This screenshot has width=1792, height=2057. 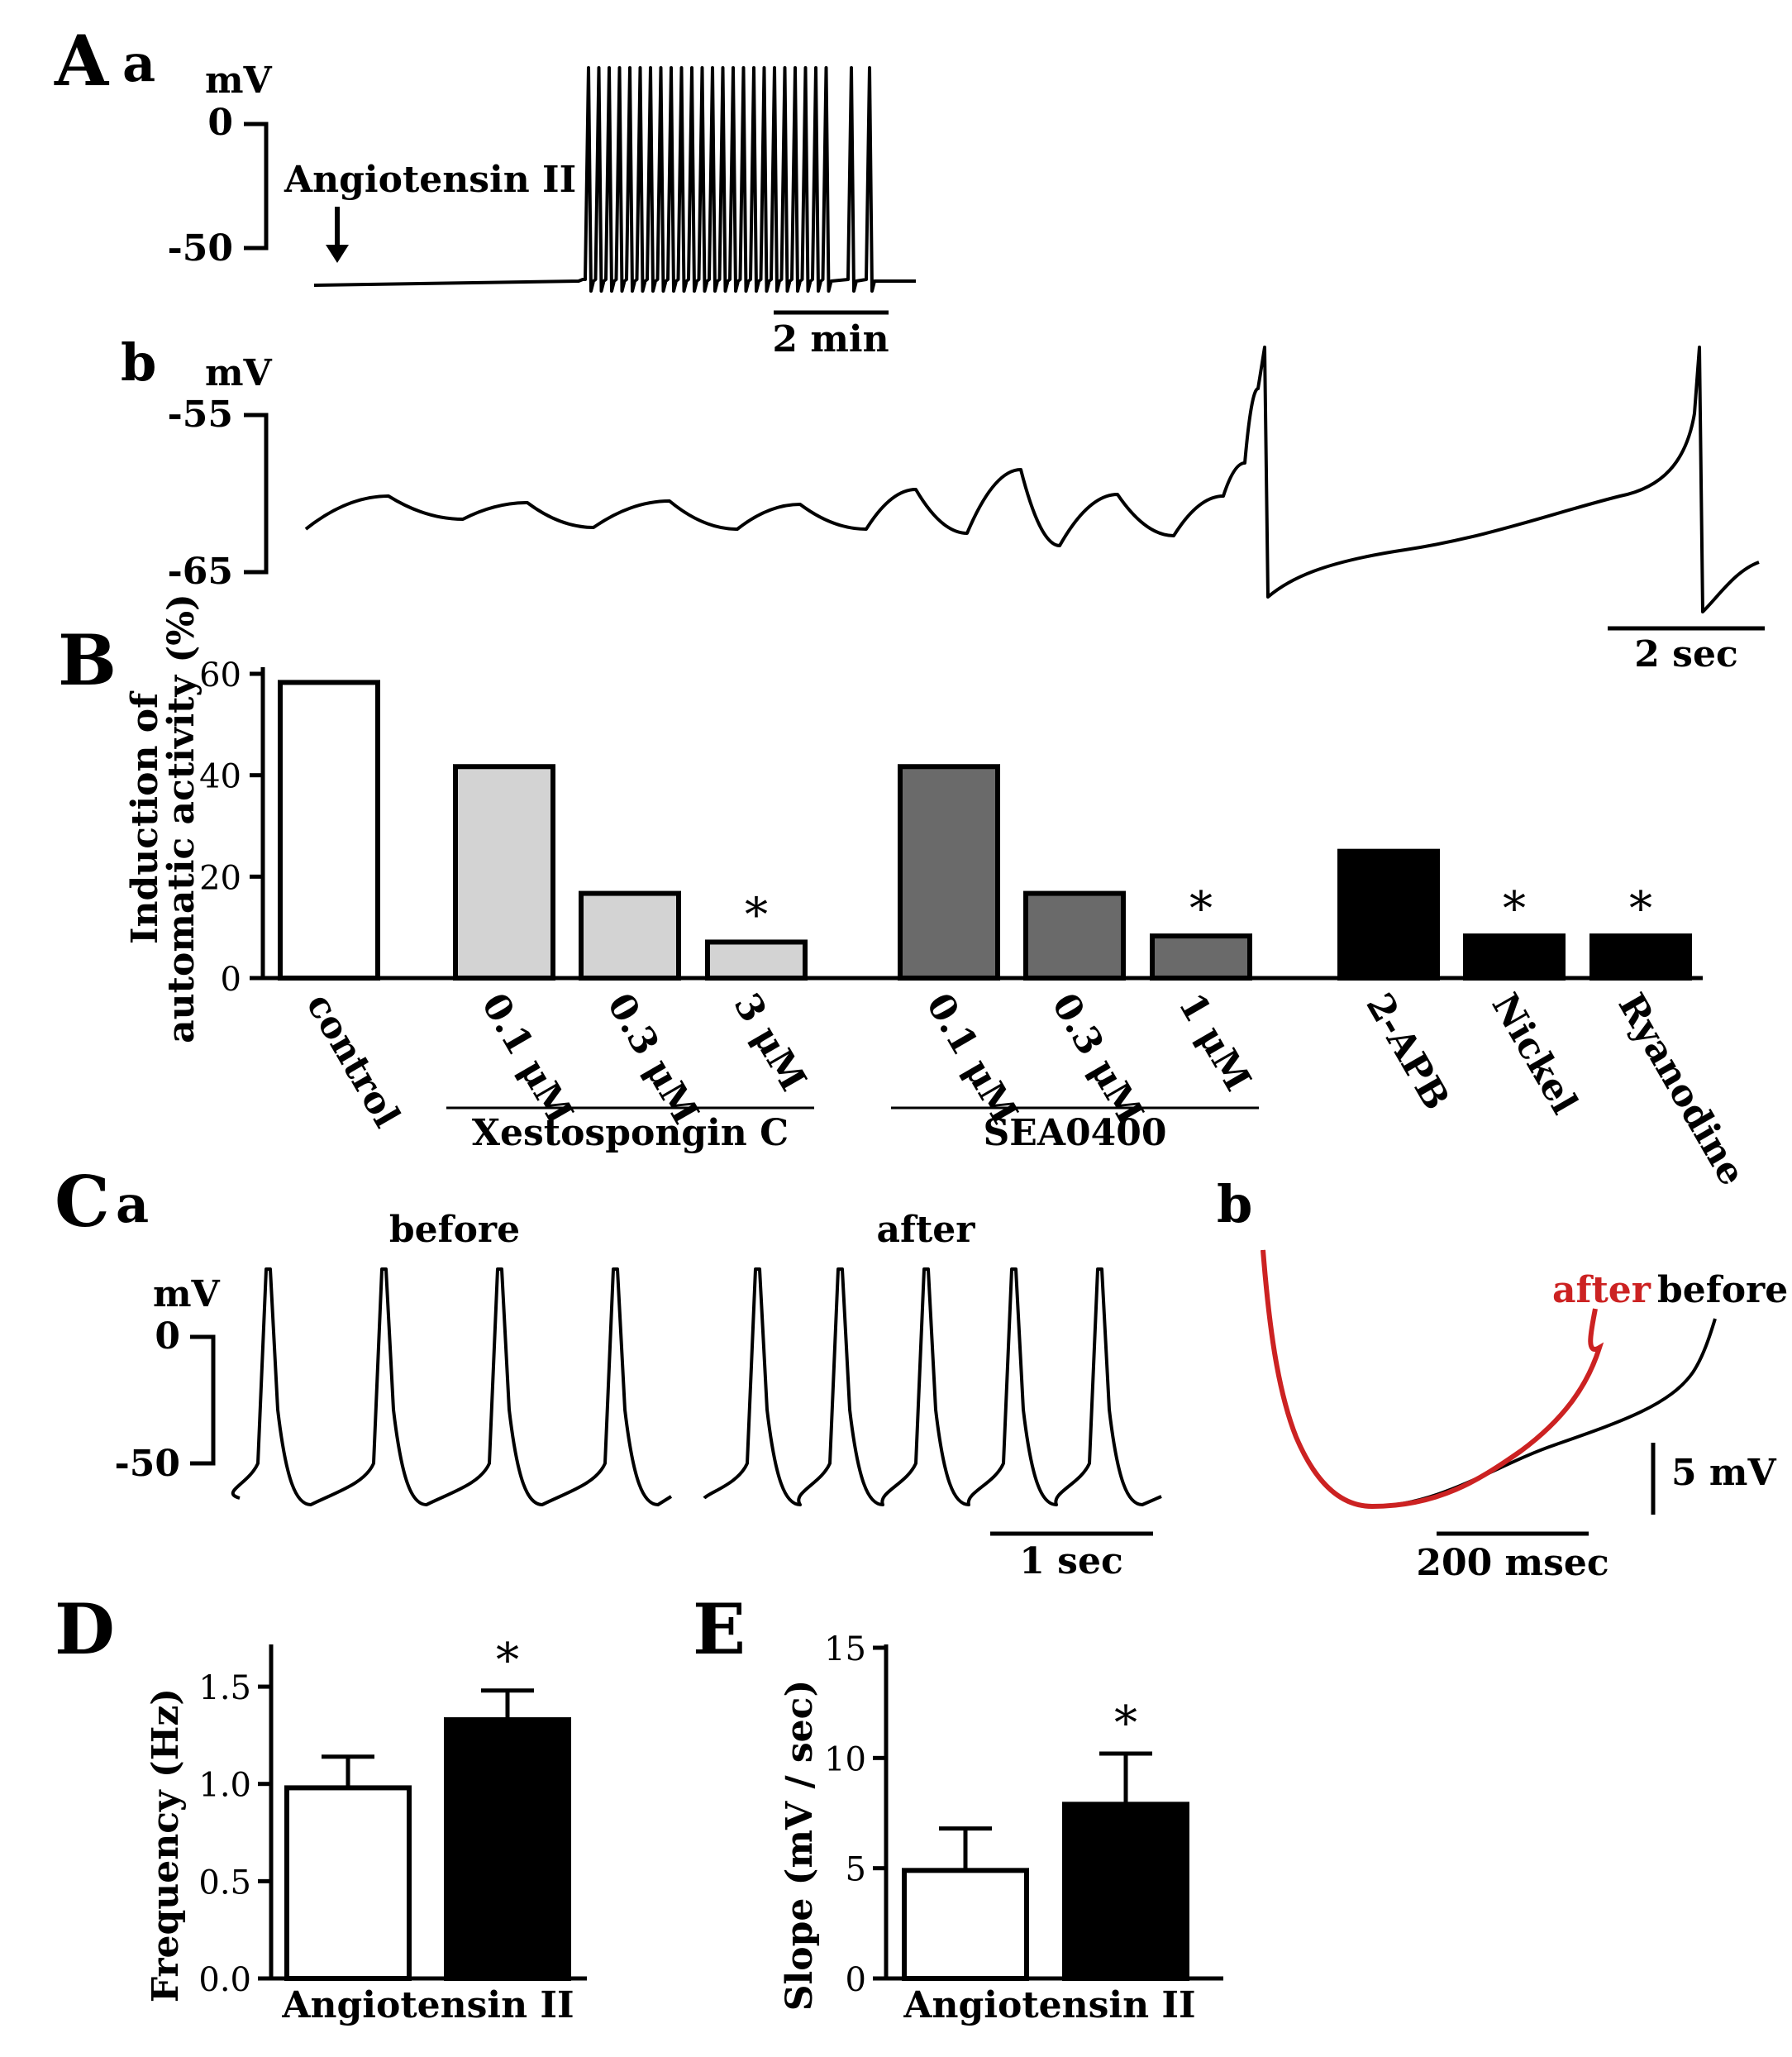 What do you see at coordinates (352, 1060) in the screenshot?
I see `B-category-label: control` at bounding box center [352, 1060].